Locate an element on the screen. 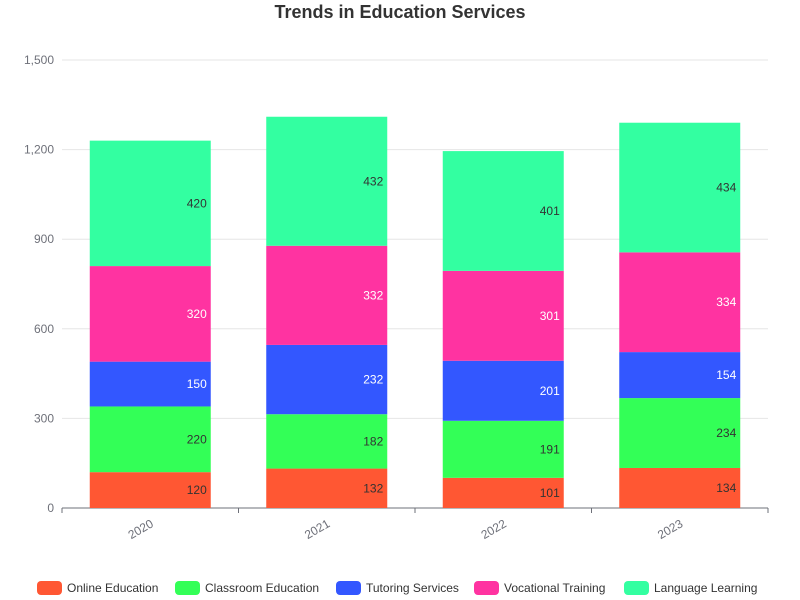 The image size is (800, 600). data-label: 232 is located at coordinates (373, 380).